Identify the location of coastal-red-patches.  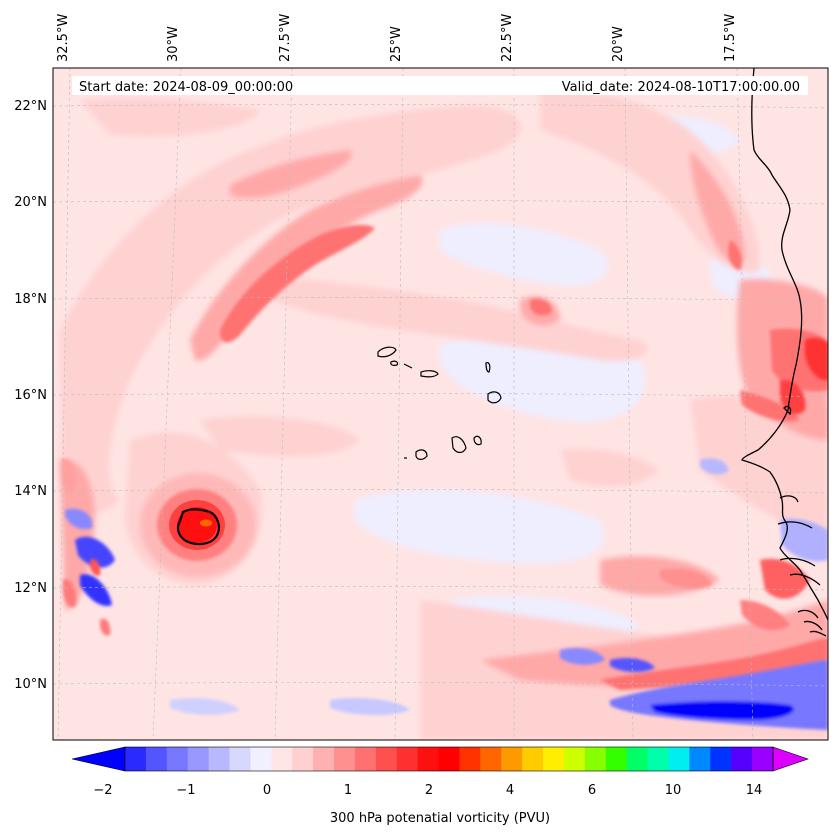
(744, 484).